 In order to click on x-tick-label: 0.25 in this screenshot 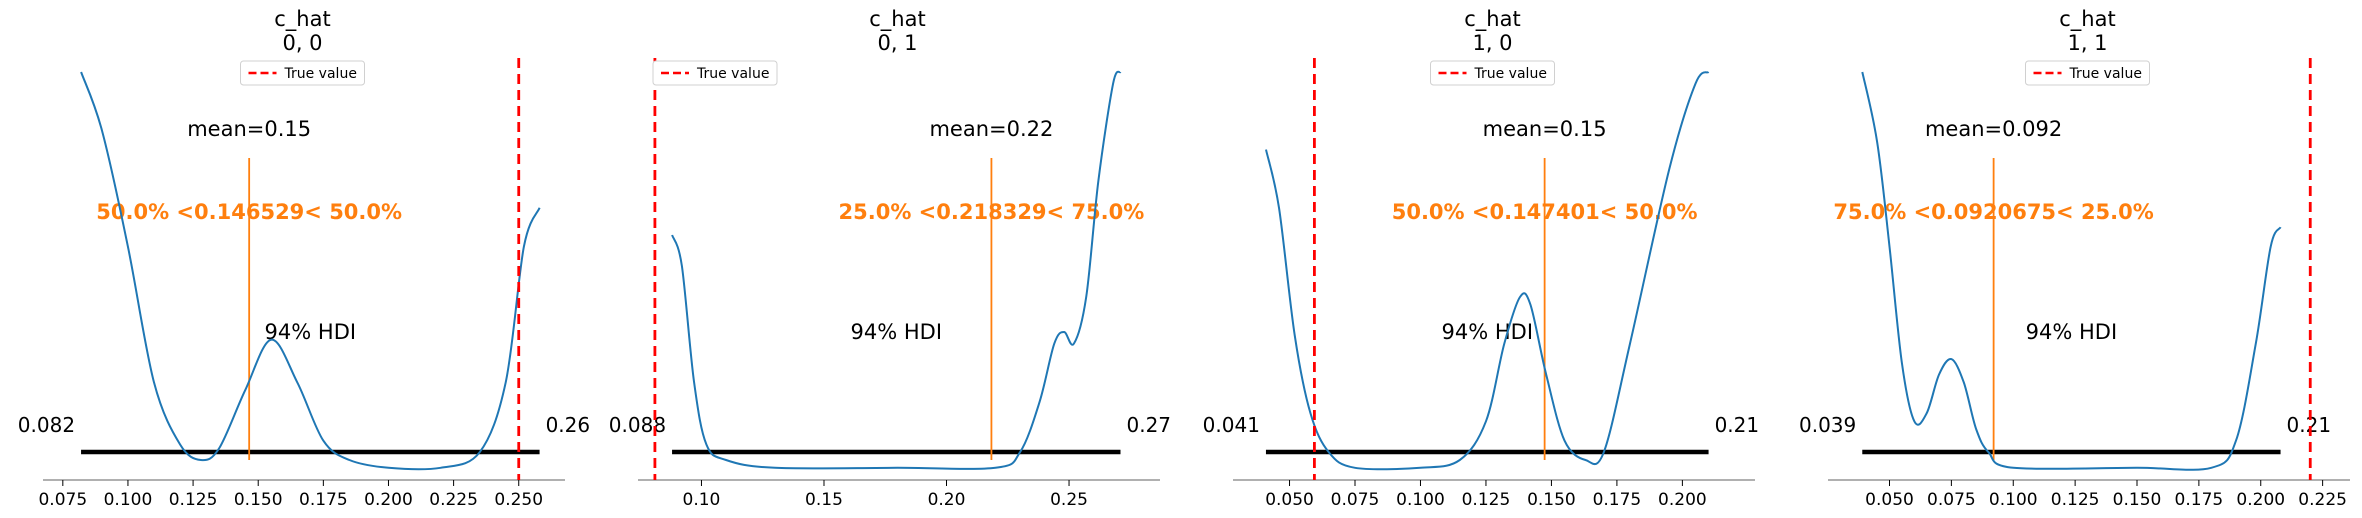, I will do `click(1069, 500)`.